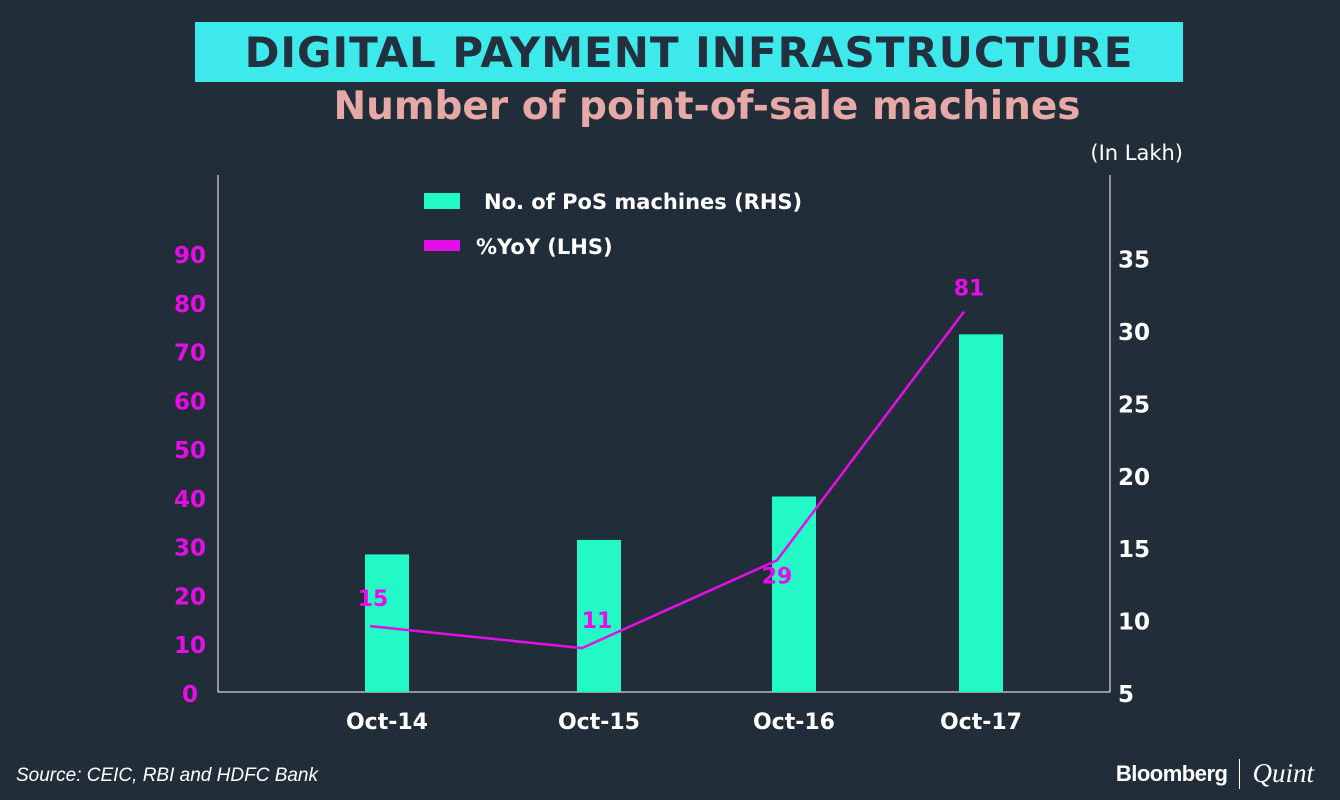 Image resolution: width=1340 pixels, height=800 pixels. What do you see at coordinates (190, 402) in the screenshot?
I see `left-tick-label: 60` at bounding box center [190, 402].